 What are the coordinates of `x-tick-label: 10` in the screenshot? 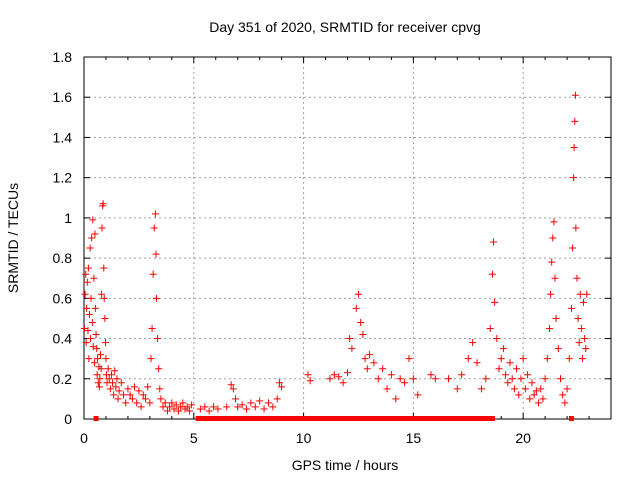 It's located at (304, 438).